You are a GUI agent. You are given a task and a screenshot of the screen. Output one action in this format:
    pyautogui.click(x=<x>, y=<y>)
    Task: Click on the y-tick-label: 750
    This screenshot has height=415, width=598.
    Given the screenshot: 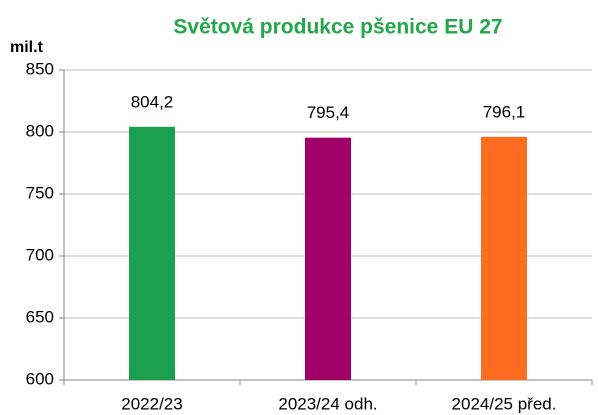 What is the action you would take?
    pyautogui.click(x=40, y=192)
    